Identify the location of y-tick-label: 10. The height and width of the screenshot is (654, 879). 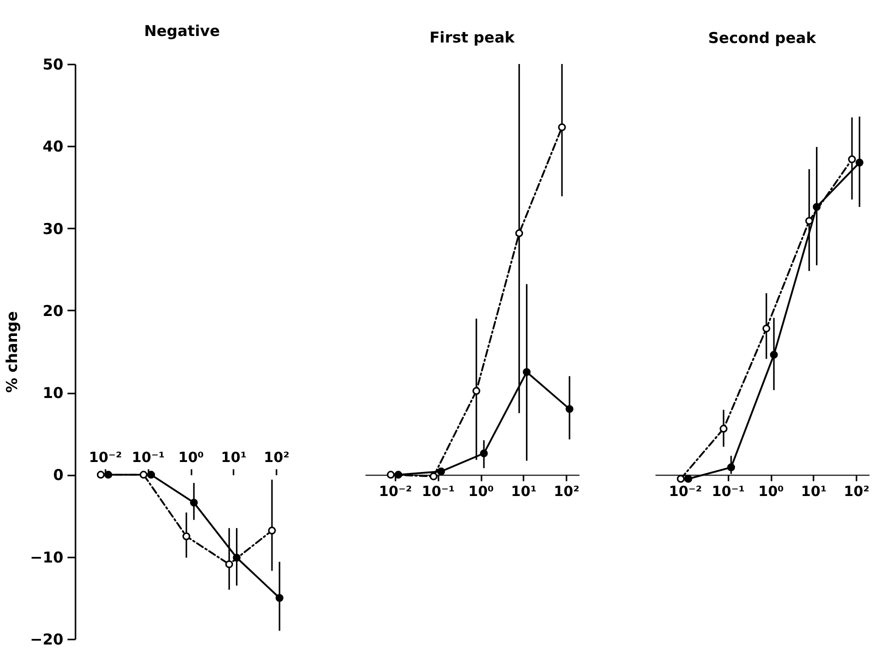
(53, 393).